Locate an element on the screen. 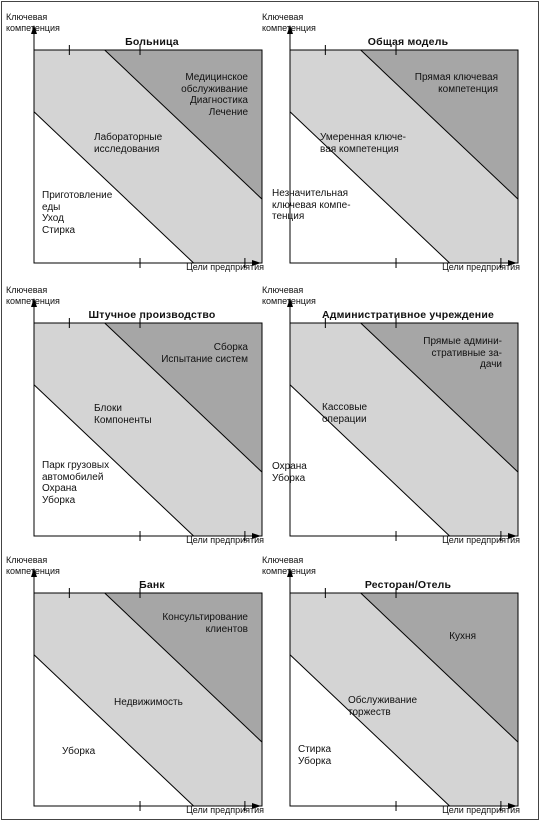 The image size is (542, 823). zone-label-line: Медицинское is located at coordinates (216, 77).